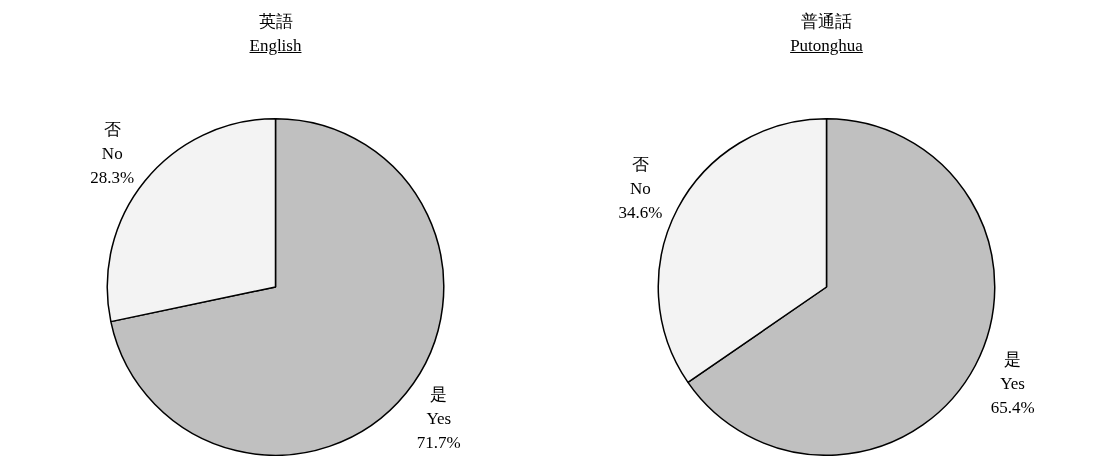 Image resolution: width=1102 pixels, height=456 pixels. I want to click on data-label: 34.6%, so click(640, 212).